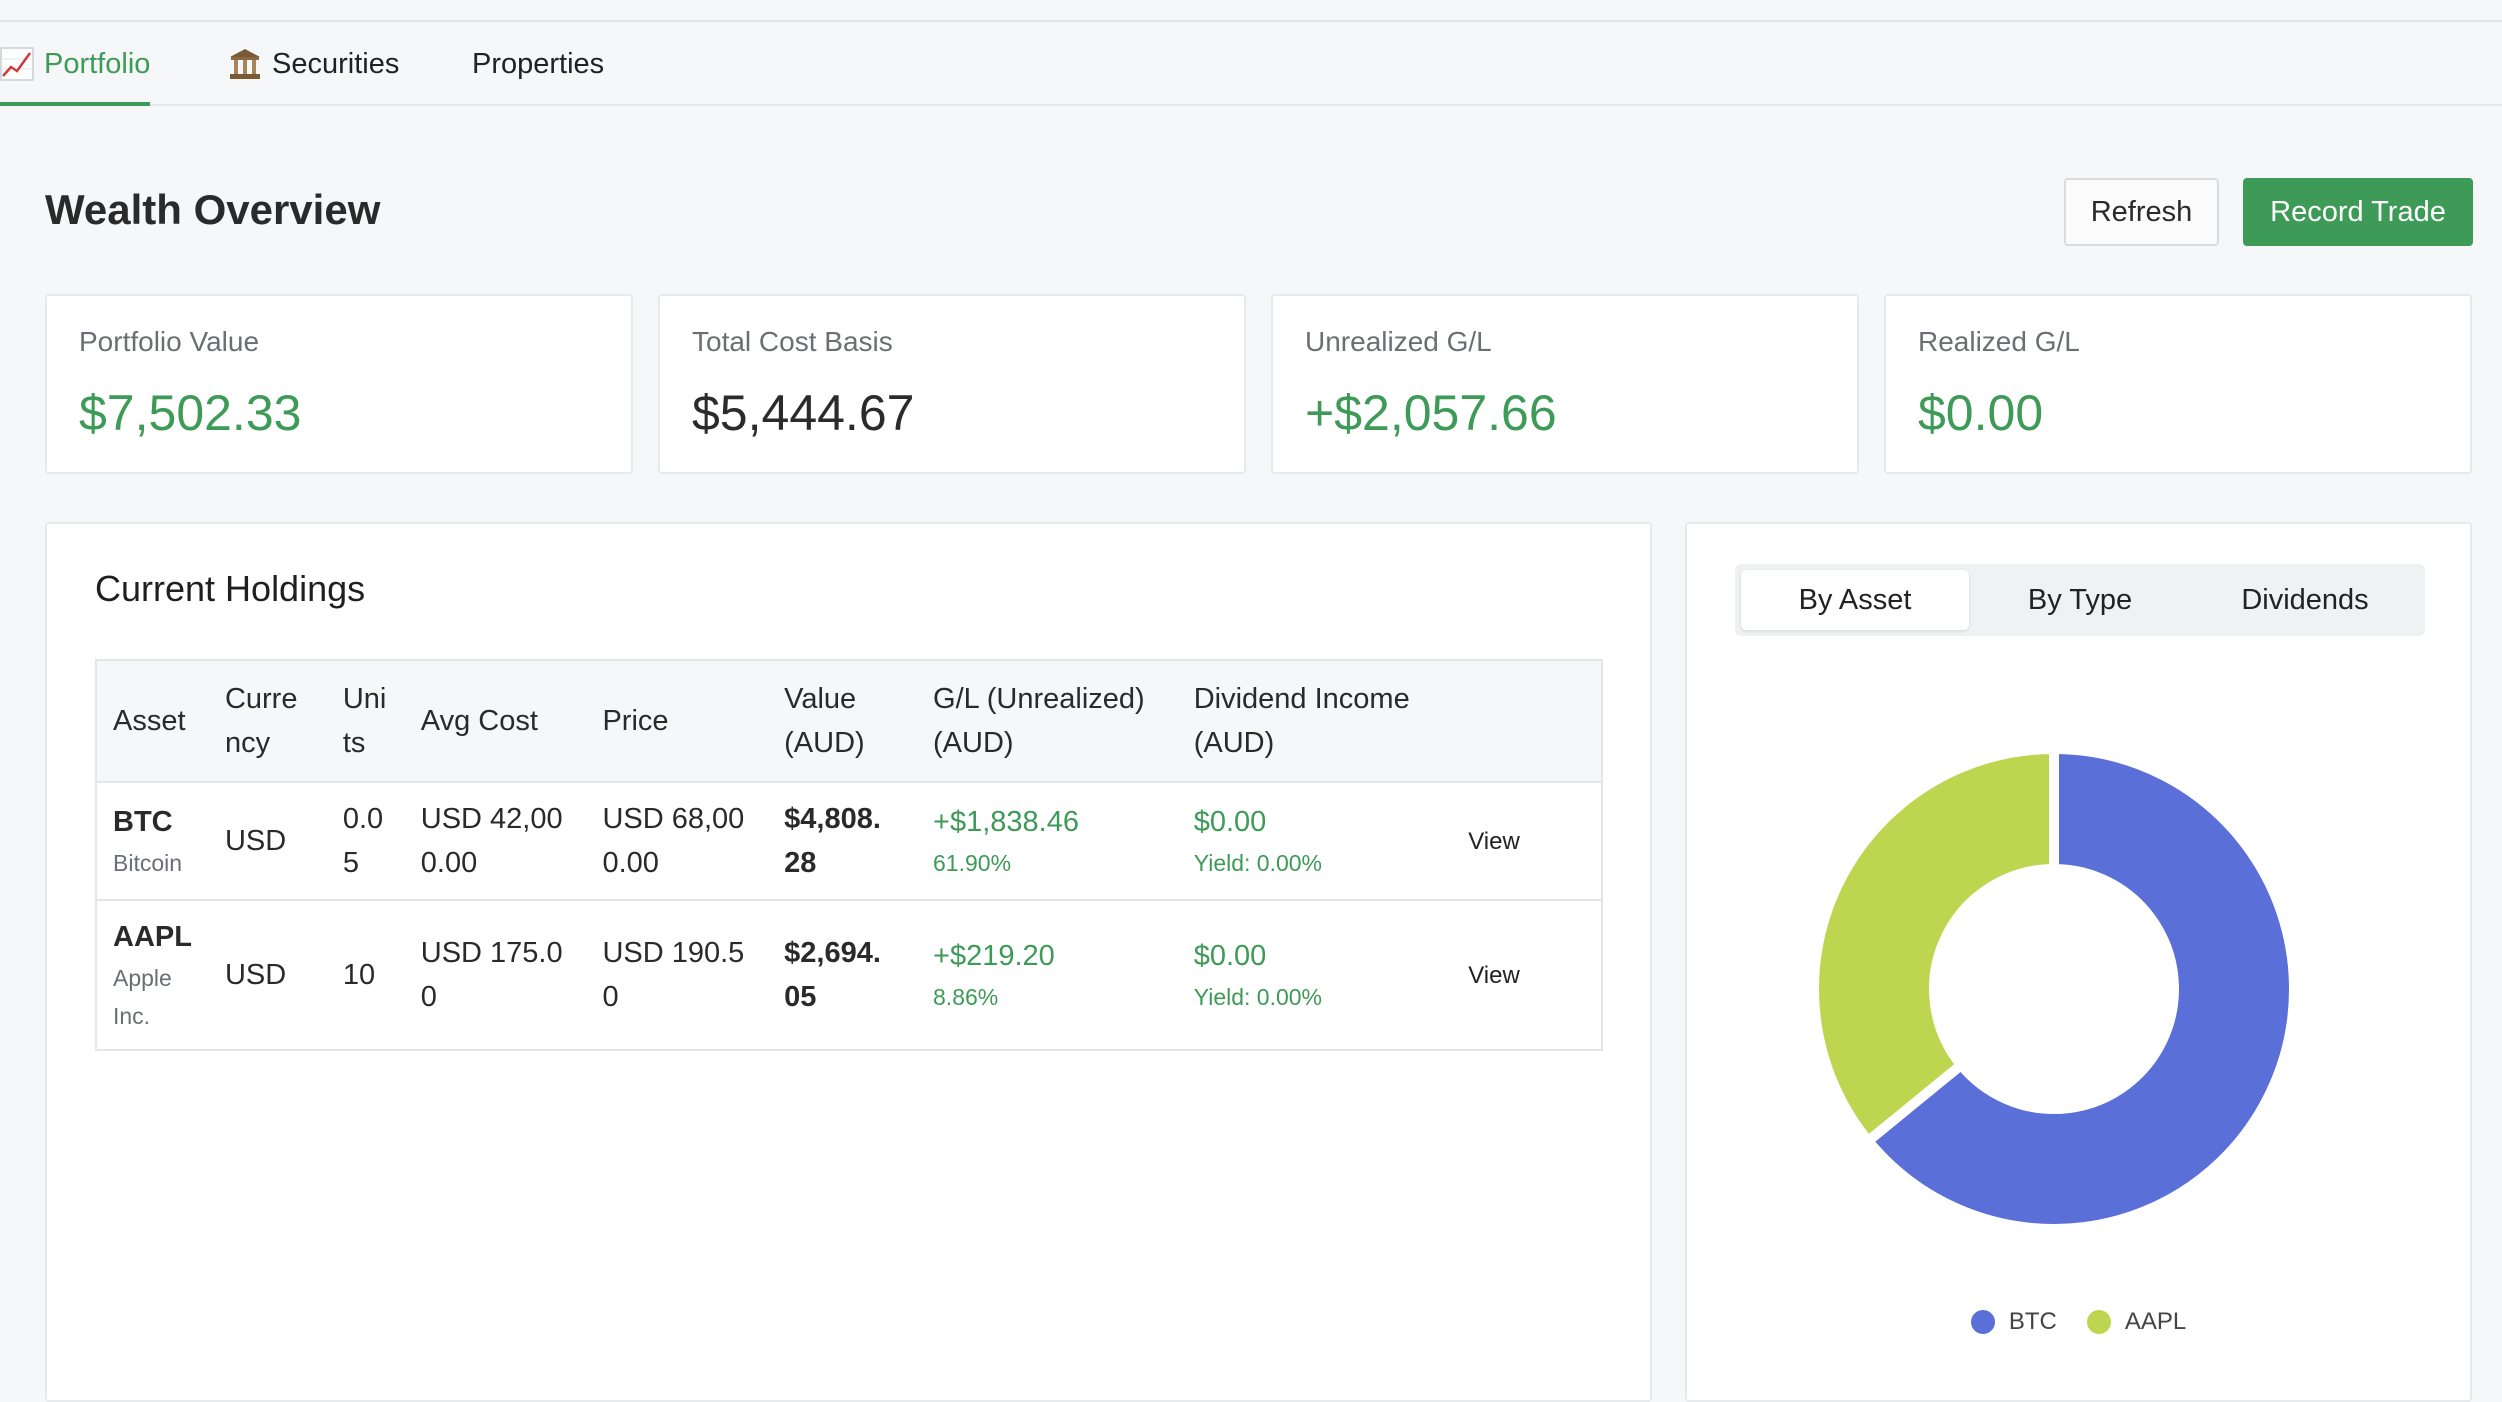  I want to click on chart-view-tabs: By Asset By Type Dividends, so click(2080, 600).